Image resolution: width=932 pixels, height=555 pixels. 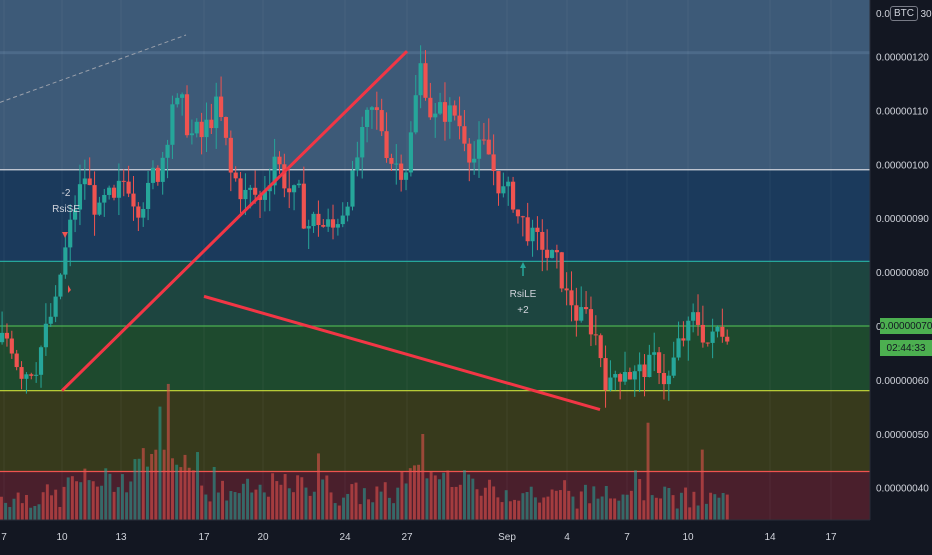 What do you see at coordinates (770, 537) in the screenshot?
I see `x-tick-label: 14` at bounding box center [770, 537].